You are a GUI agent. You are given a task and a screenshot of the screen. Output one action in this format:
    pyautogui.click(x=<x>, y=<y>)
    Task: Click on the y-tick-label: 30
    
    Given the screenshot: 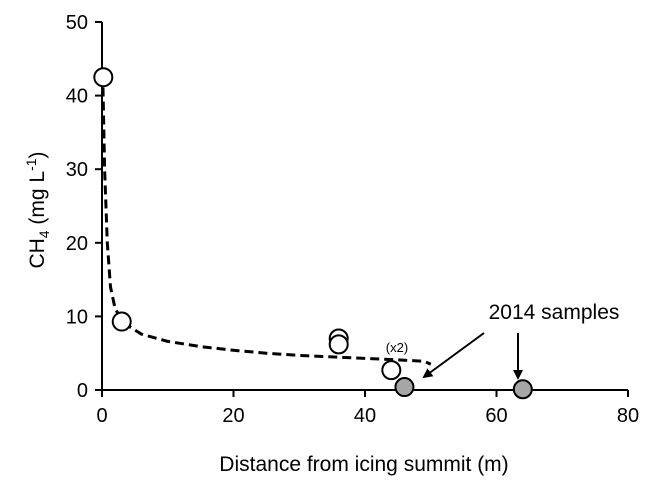 What is the action you would take?
    pyautogui.click(x=77, y=170)
    